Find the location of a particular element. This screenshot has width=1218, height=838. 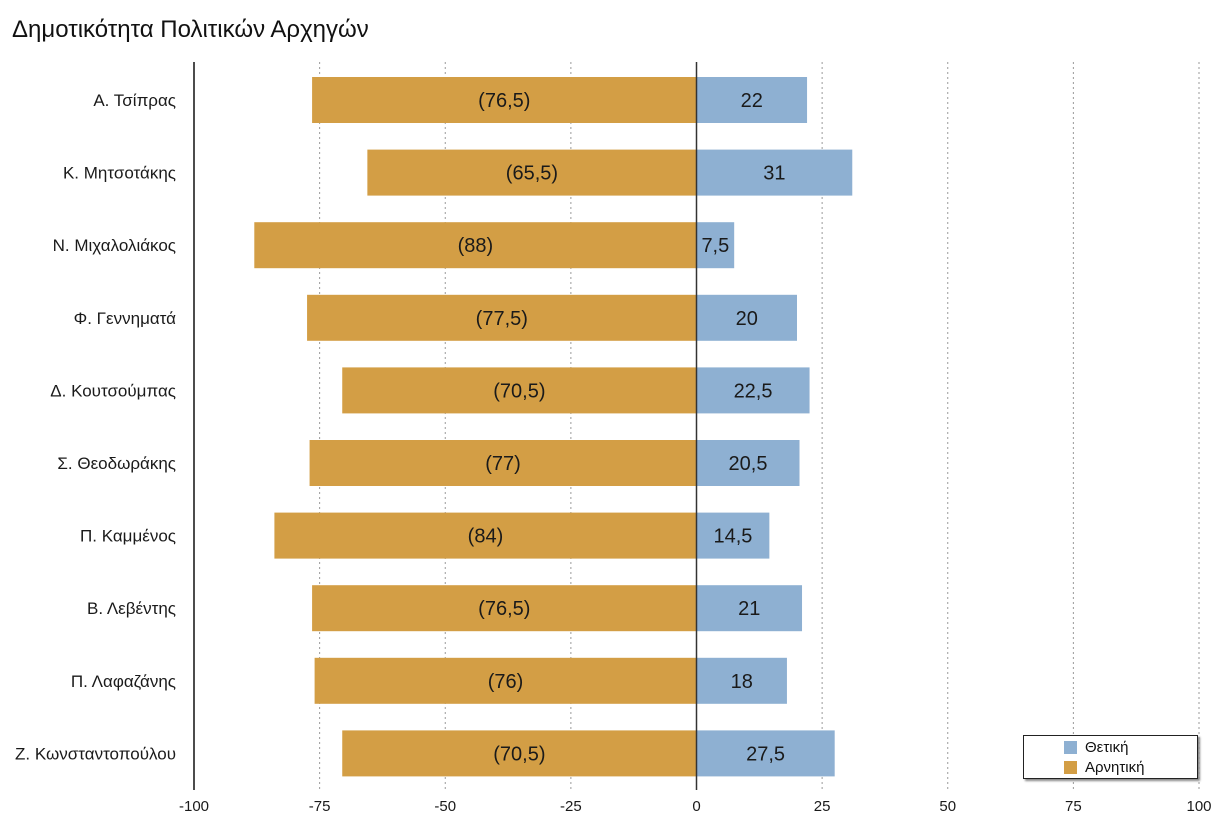

category-label-1: Κ. Μητσοτάκης is located at coordinates (119, 173).